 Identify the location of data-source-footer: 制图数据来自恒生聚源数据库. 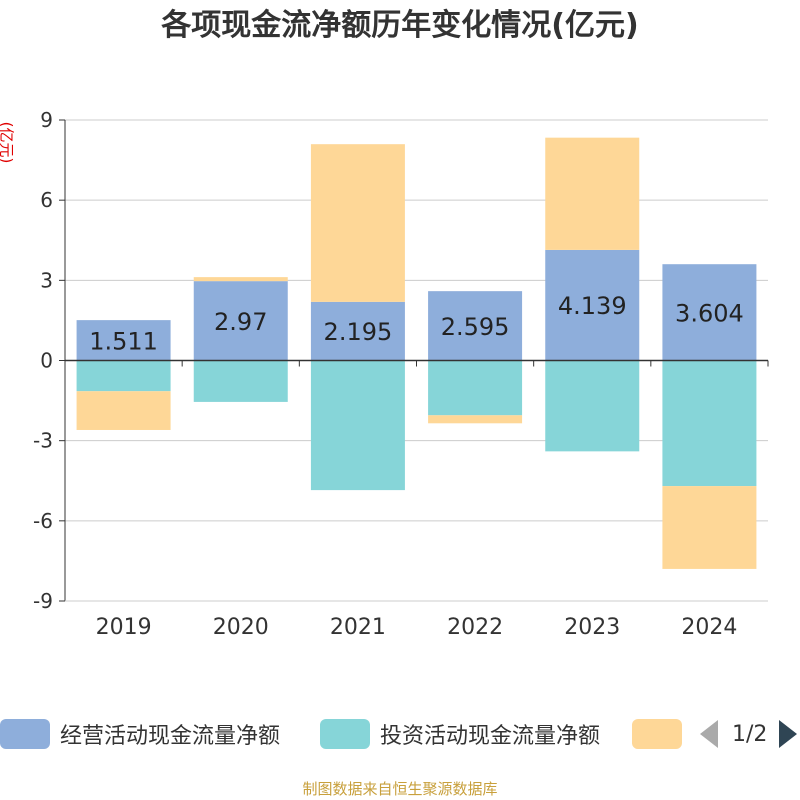
(400, 789).